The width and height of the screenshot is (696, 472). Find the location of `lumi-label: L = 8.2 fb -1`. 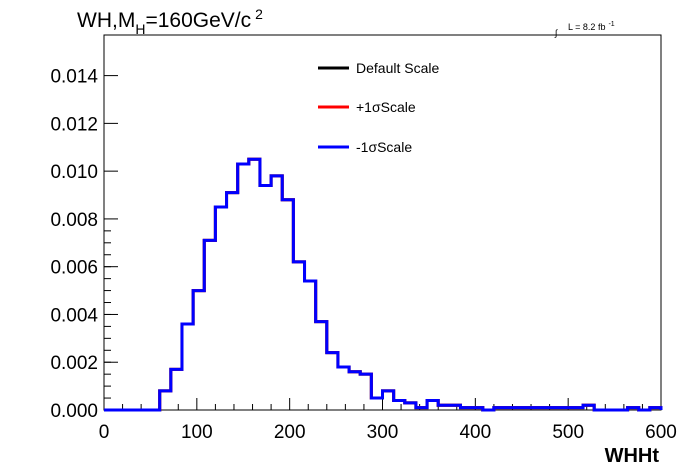

lumi-label: L = 8.2 fb -1 is located at coordinates (591, 26).